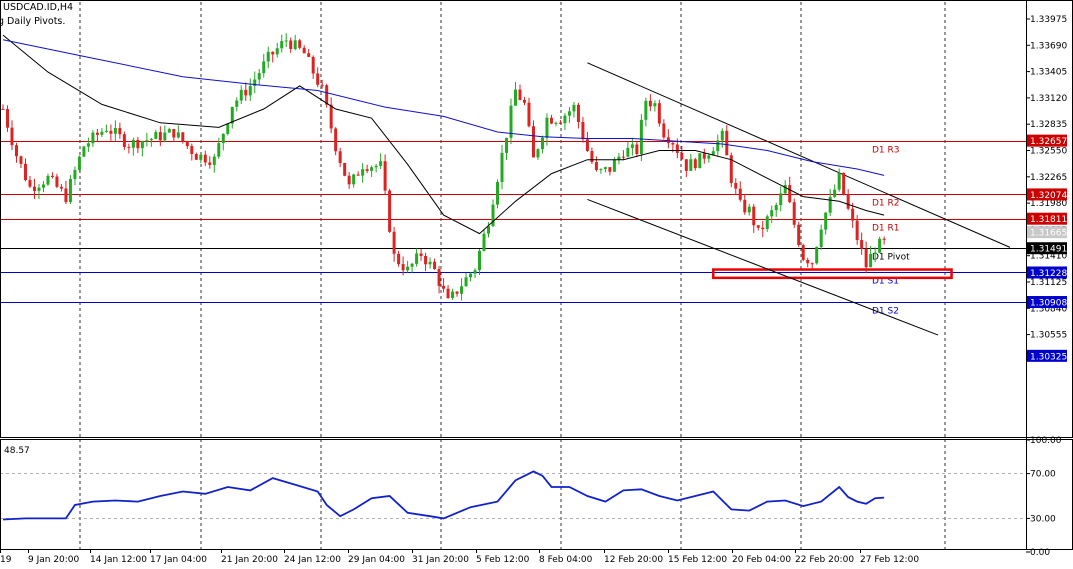 The height and width of the screenshot is (569, 1073). I want to click on pivot-label: D1 S2, so click(885, 312).